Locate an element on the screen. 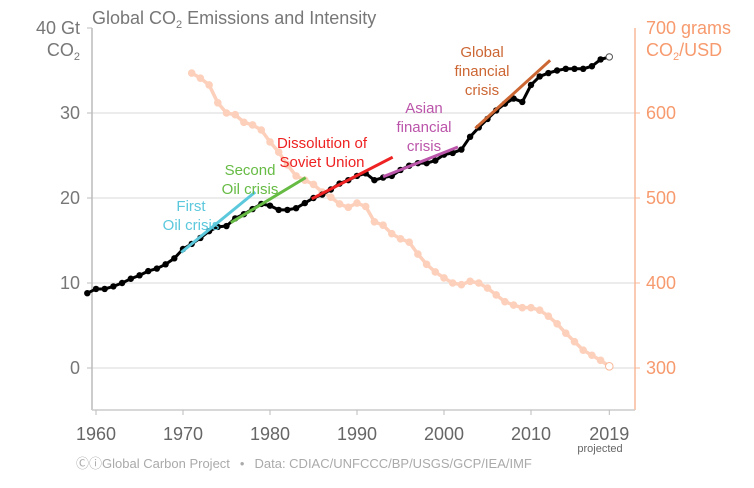  trend-annotation: Soviet Union is located at coordinates (321, 162).